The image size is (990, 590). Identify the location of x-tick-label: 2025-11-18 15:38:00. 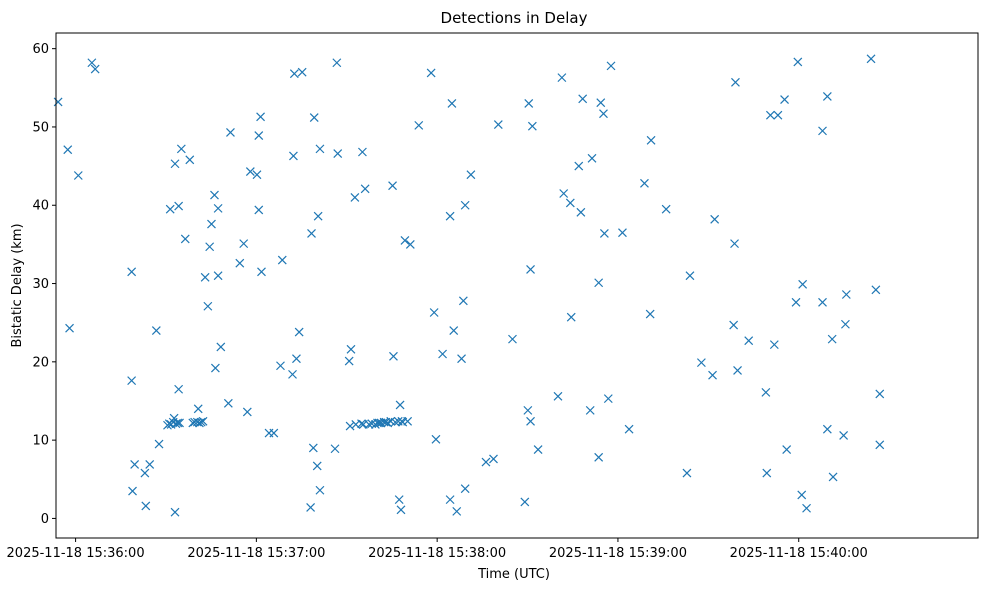
(437, 553).